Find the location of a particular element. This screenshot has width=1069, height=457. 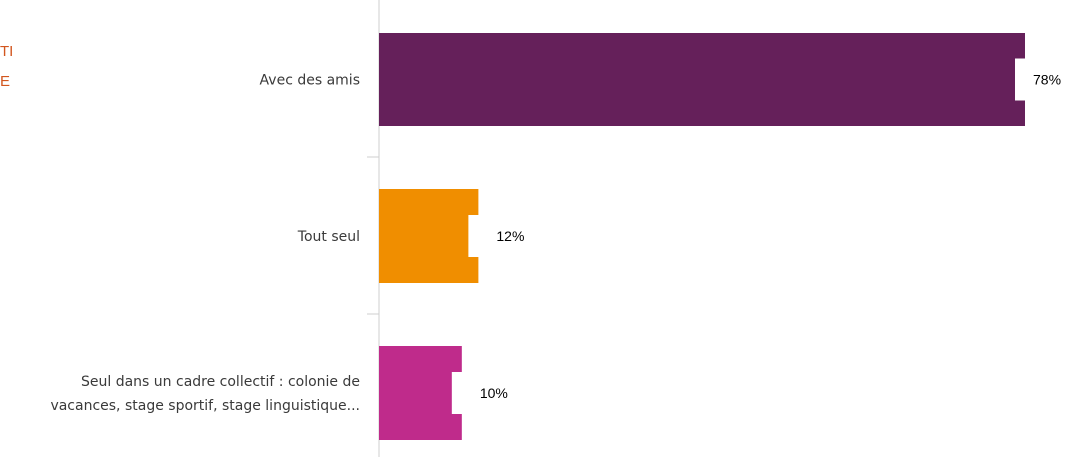

side-text-line-1: TI is located at coordinates (7, 51).